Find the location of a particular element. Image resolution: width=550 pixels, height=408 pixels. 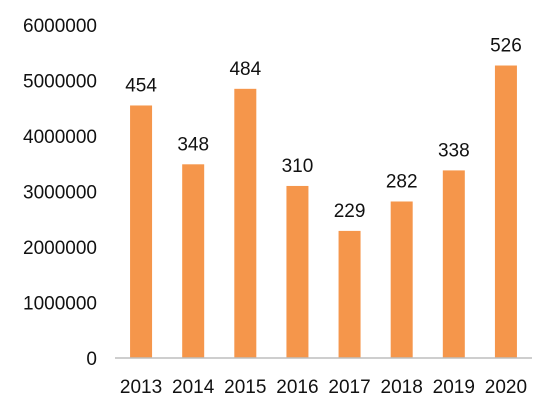

x-tick-label: 2018 is located at coordinates (402, 387).